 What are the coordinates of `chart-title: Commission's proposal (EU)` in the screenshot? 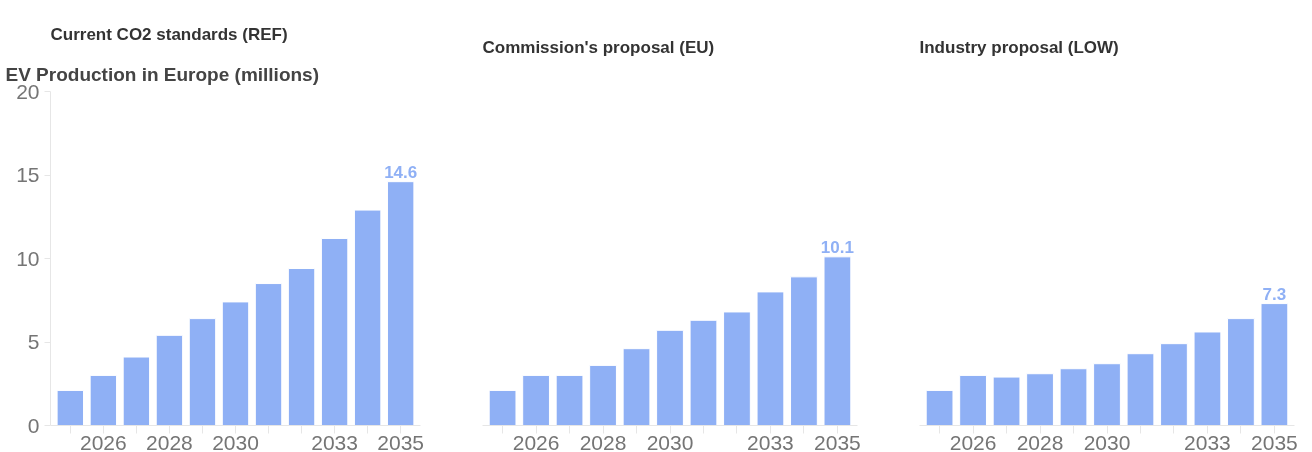 It's located at (598, 47).